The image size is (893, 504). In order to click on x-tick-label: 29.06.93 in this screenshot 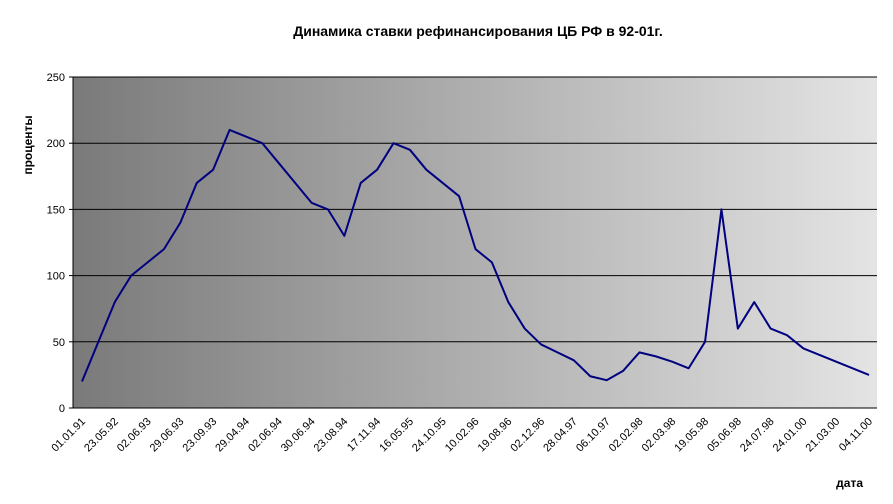, I will do `click(167, 435)`.